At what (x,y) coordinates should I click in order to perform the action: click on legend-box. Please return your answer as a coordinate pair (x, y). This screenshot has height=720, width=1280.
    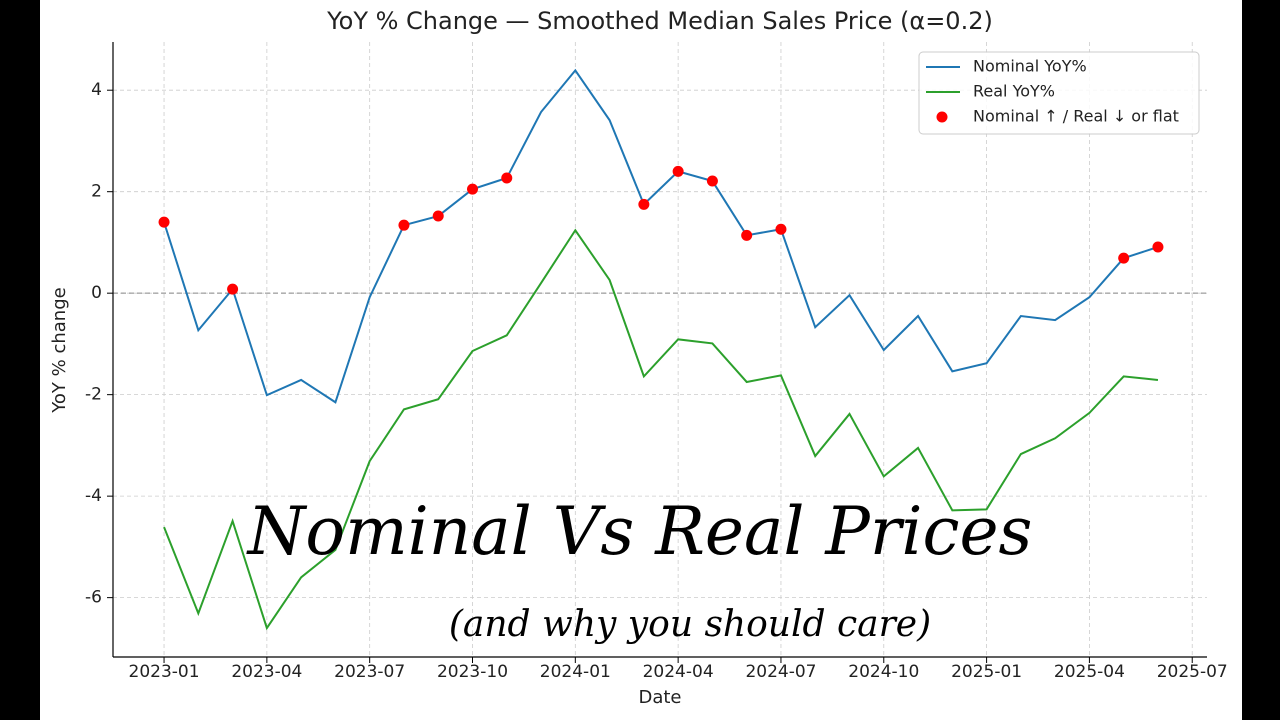
    Looking at the image, I should click on (1059, 93).